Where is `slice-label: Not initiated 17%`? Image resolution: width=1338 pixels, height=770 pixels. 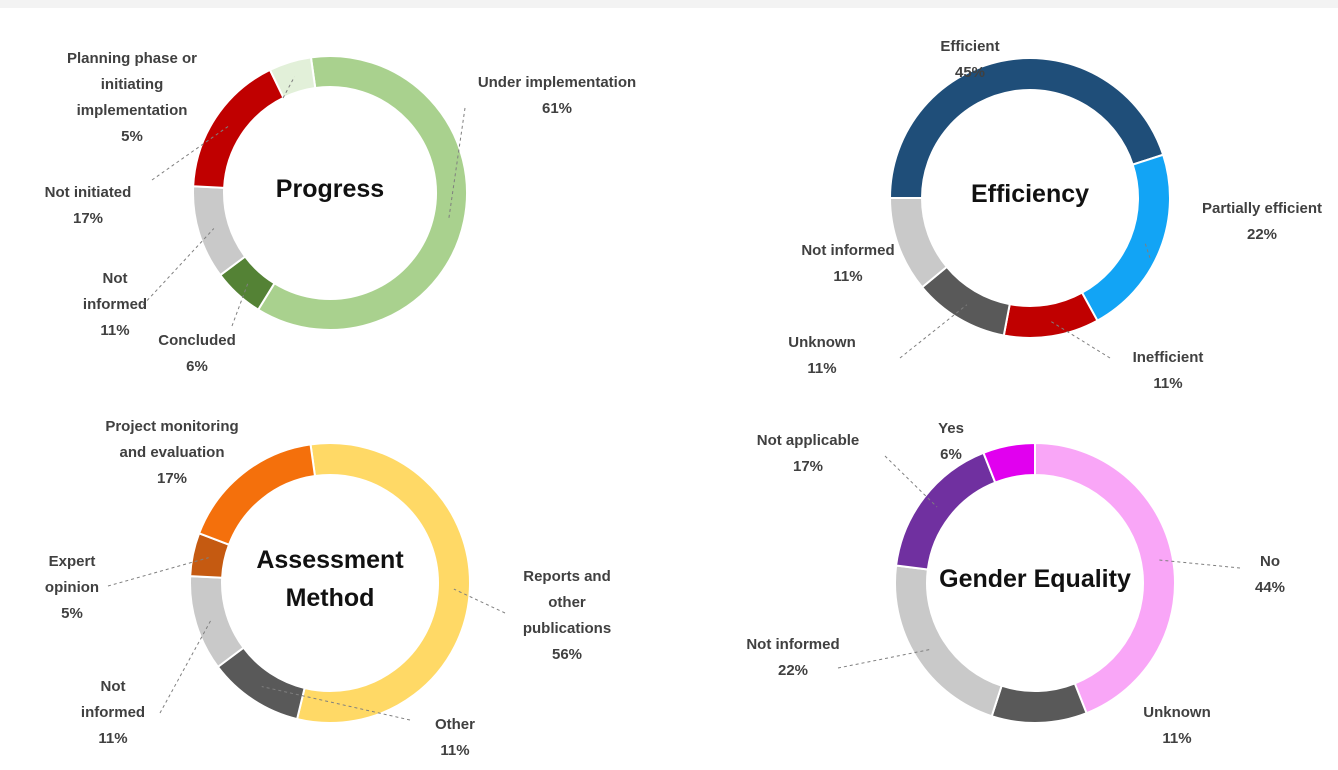 slice-label: Not initiated 17% is located at coordinates (88, 206).